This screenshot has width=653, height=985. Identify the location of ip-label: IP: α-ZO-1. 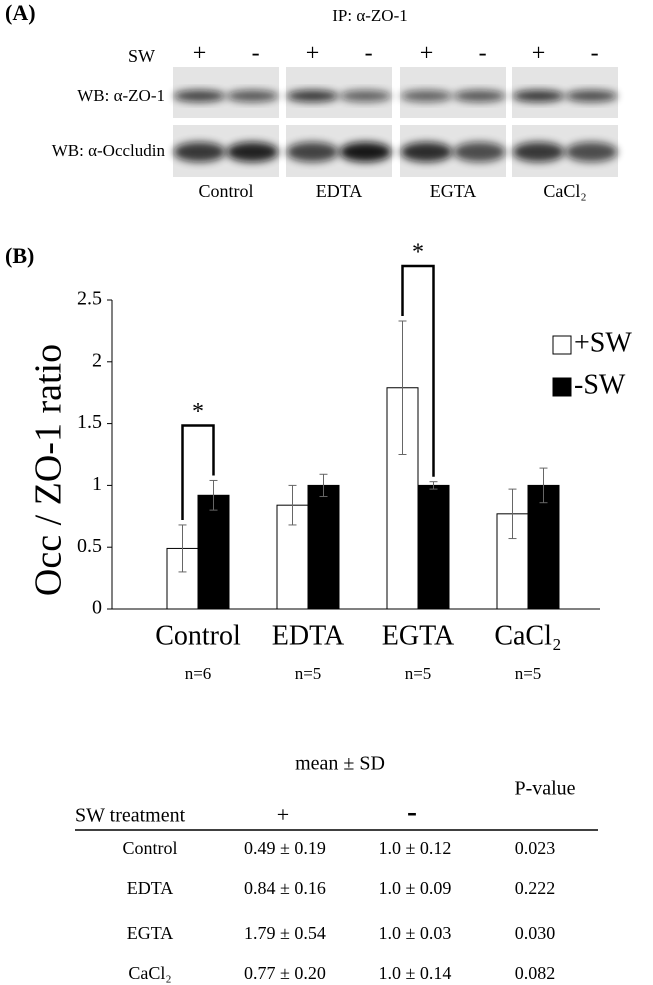
(369, 15).